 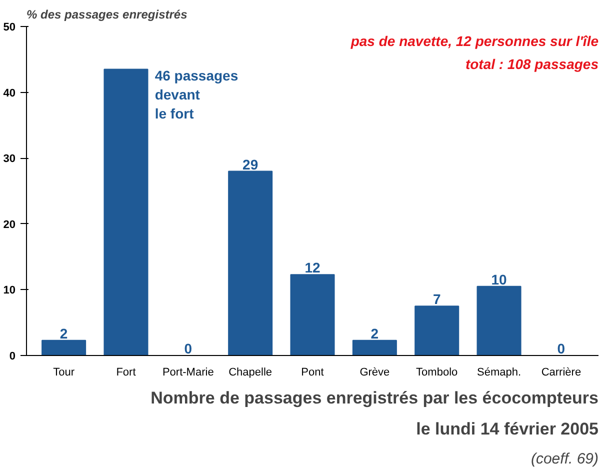 I want to click on annotation: 7, so click(x=436, y=299).